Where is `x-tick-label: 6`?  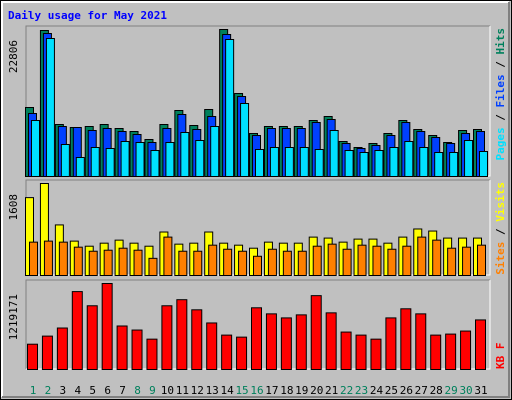
x-tick-label: 6 is located at coordinates (107, 390).